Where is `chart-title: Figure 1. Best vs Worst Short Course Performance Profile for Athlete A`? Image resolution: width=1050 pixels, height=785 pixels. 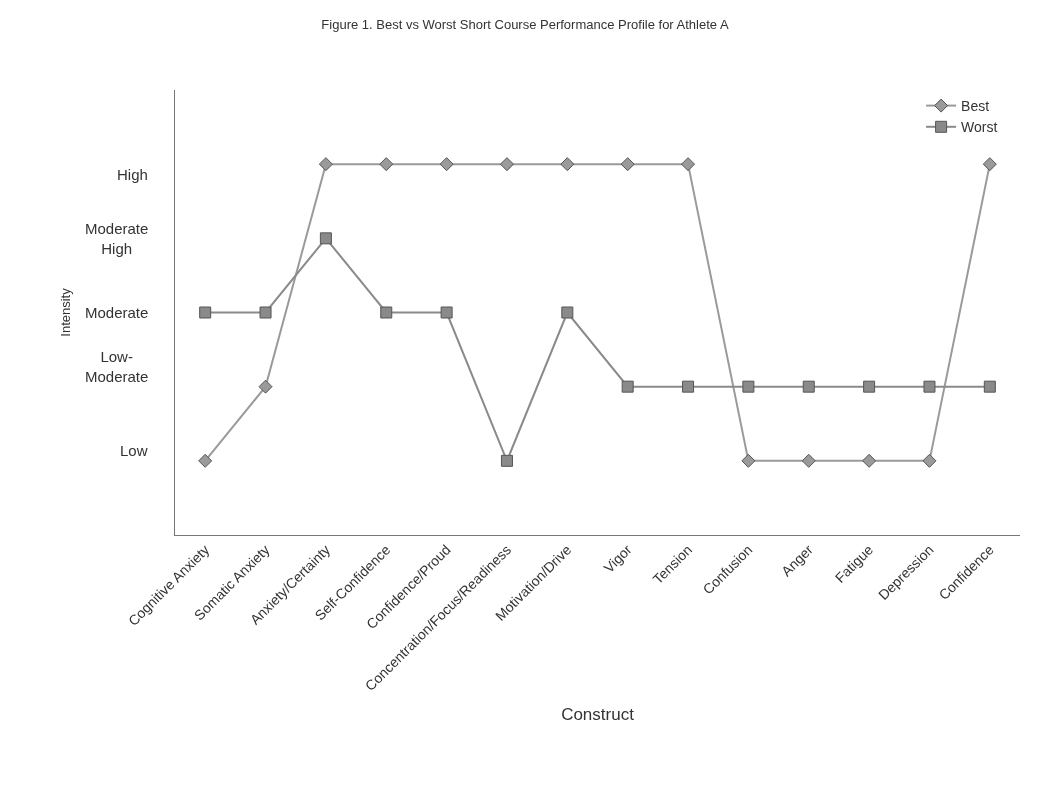
chart-title: Figure 1. Best vs Worst Short Course Performance Profile for Athlete A is located at coordinates (525, 24).